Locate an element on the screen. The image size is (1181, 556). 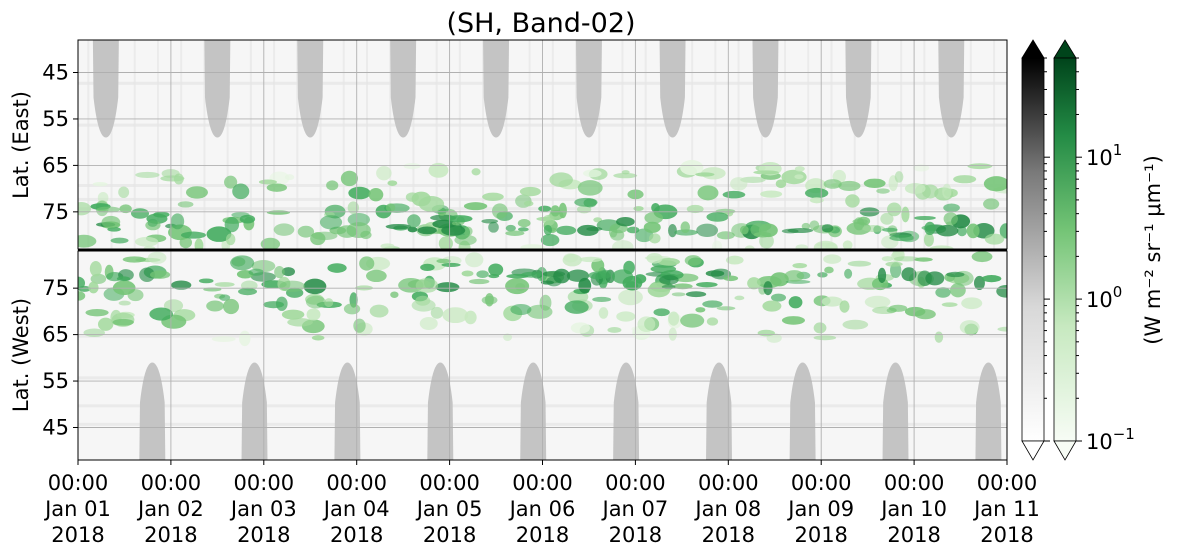
lower-y-tick-label: 65 is located at coordinates (55, 335).